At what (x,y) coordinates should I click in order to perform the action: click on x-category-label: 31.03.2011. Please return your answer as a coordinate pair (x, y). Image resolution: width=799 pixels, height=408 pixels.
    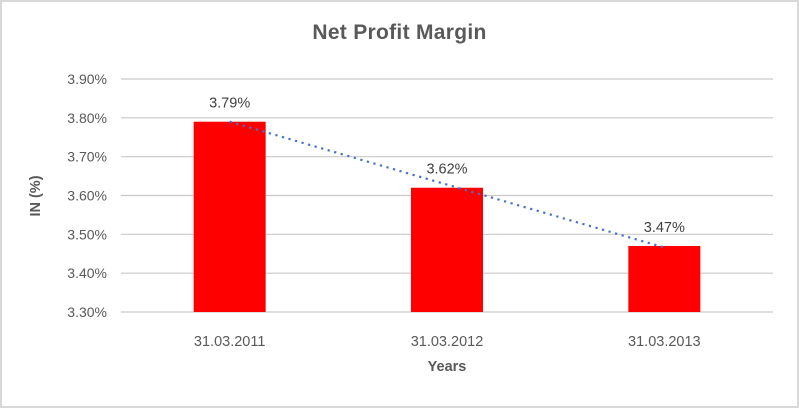
    Looking at the image, I should click on (230, 342).